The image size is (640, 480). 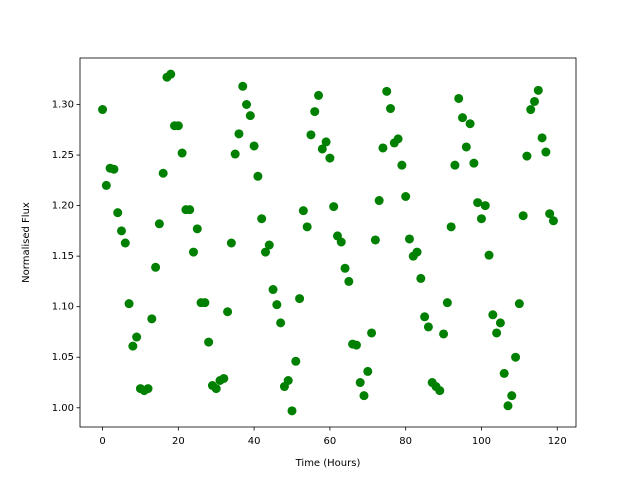 I want to click on y-axis-label: Normalised Flux, so click(x=26, y=242).